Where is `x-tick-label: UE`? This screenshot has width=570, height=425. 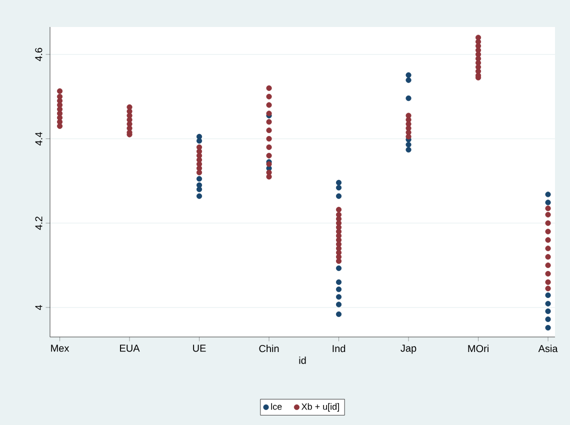 x-tick-label: UE is located at coordinates (199, 348).